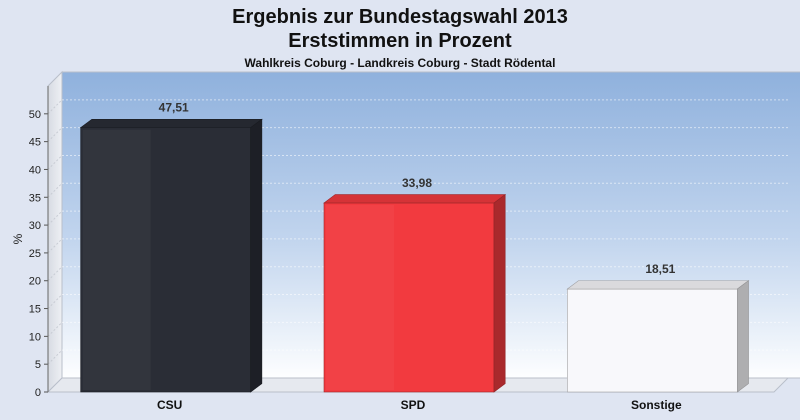 This screenshot has width=800, height=420. I want to click on chart-subtitle: Erststimmen in Prozent, so click(400, 41).